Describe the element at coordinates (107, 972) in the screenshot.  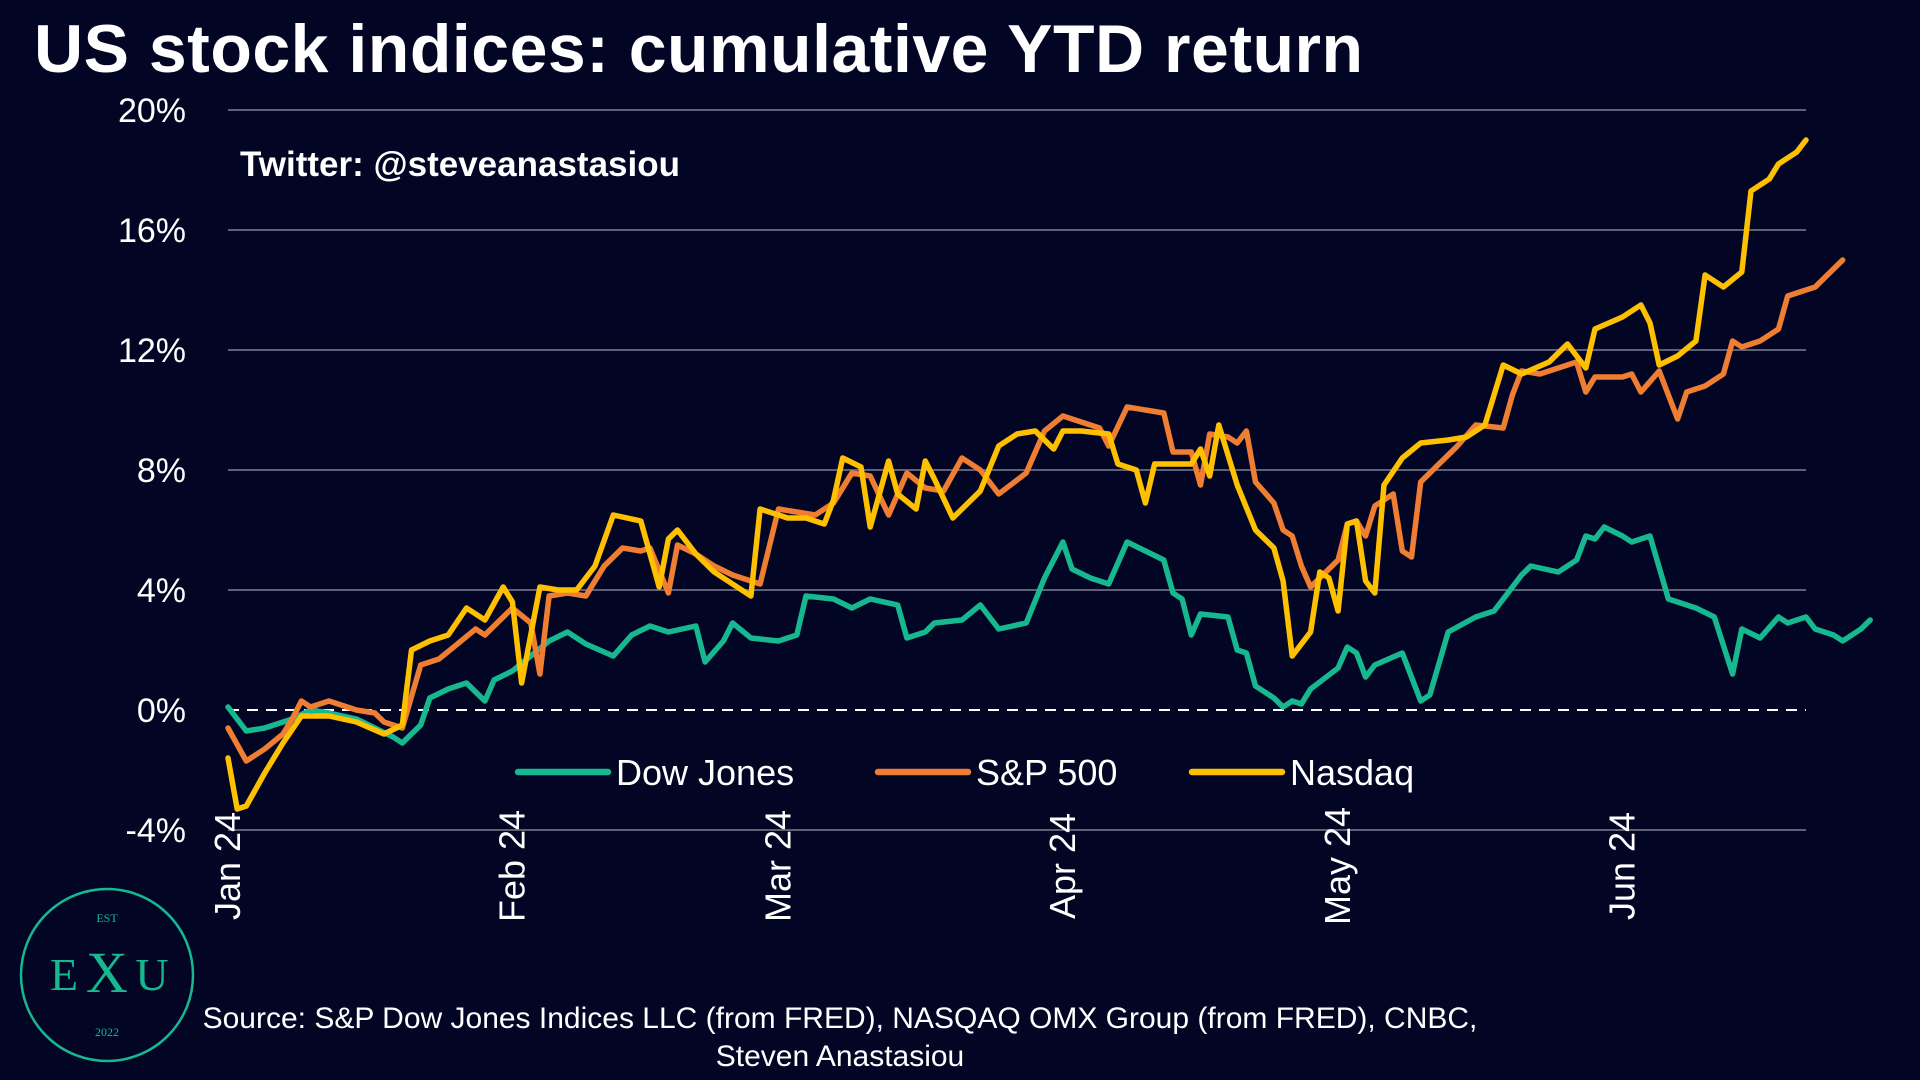
I see `logo-letter-x: X` at that location.